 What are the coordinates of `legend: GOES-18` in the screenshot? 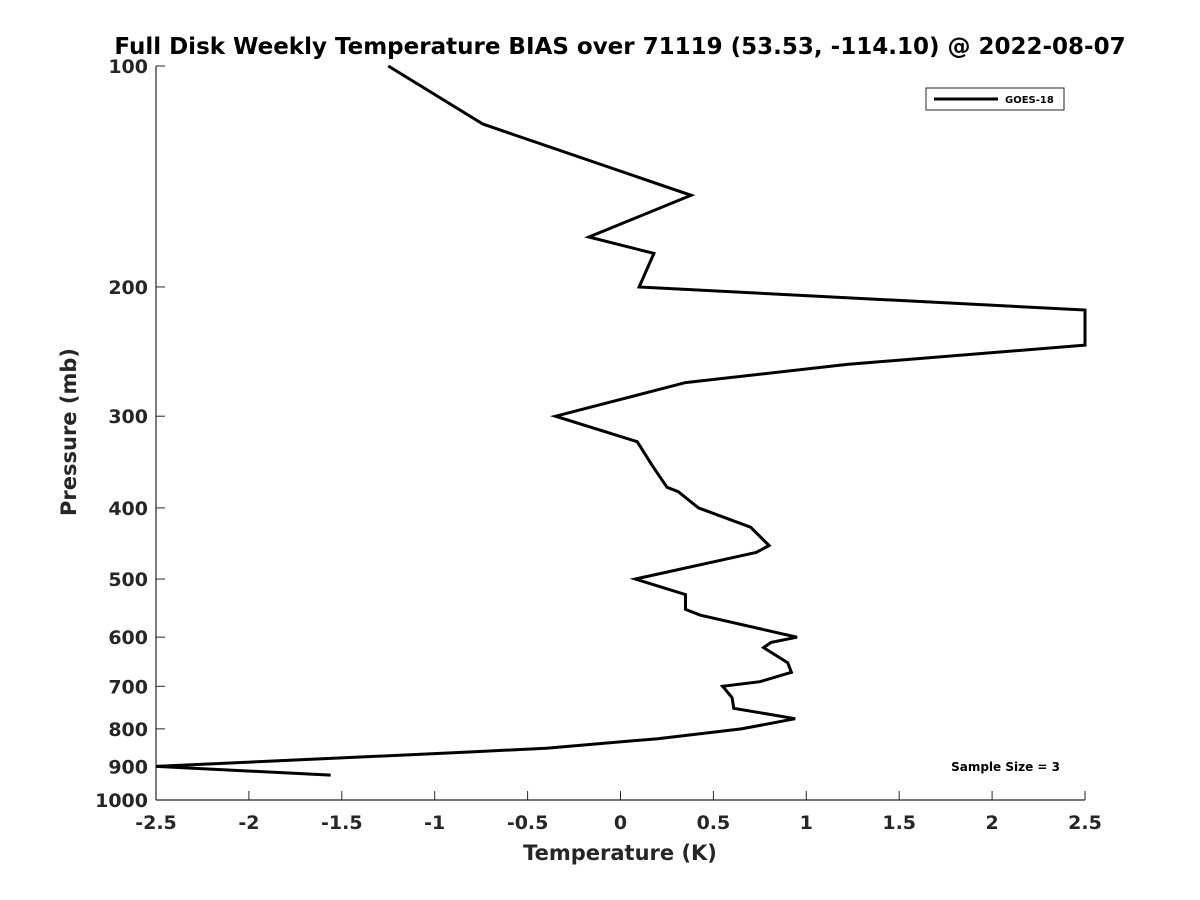 It's located at (995, 99).